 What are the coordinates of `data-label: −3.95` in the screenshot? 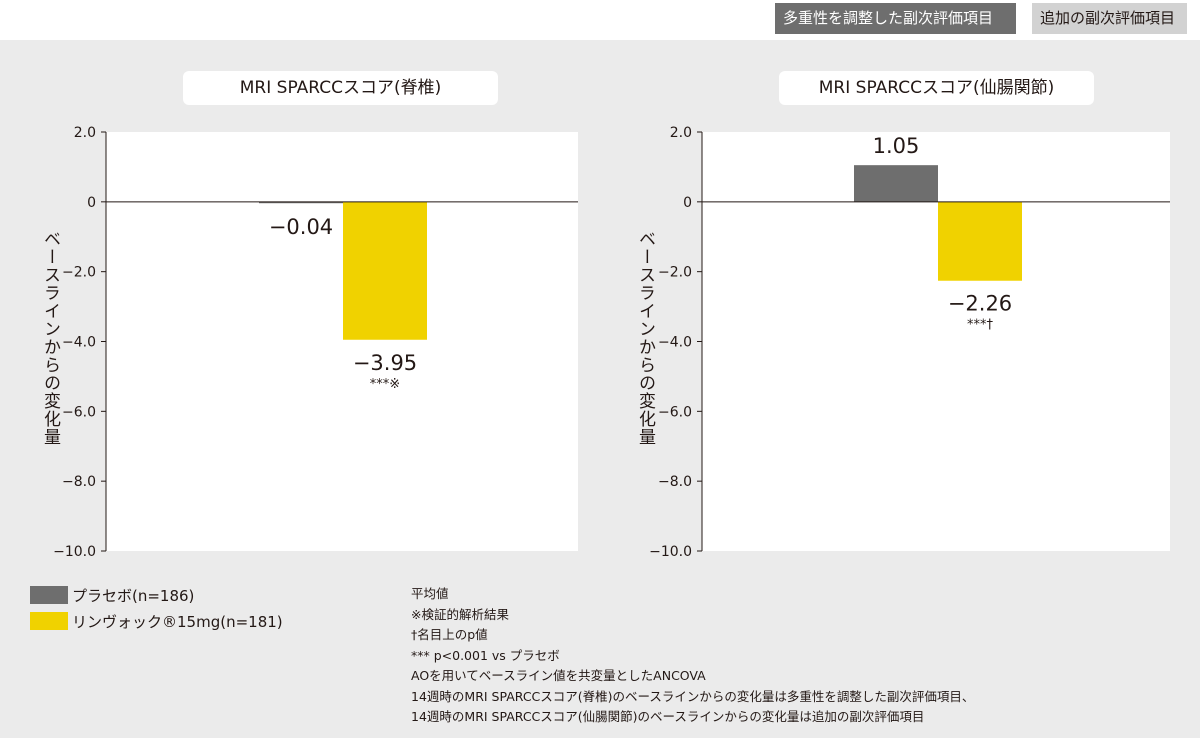 It's located at (385, 363).